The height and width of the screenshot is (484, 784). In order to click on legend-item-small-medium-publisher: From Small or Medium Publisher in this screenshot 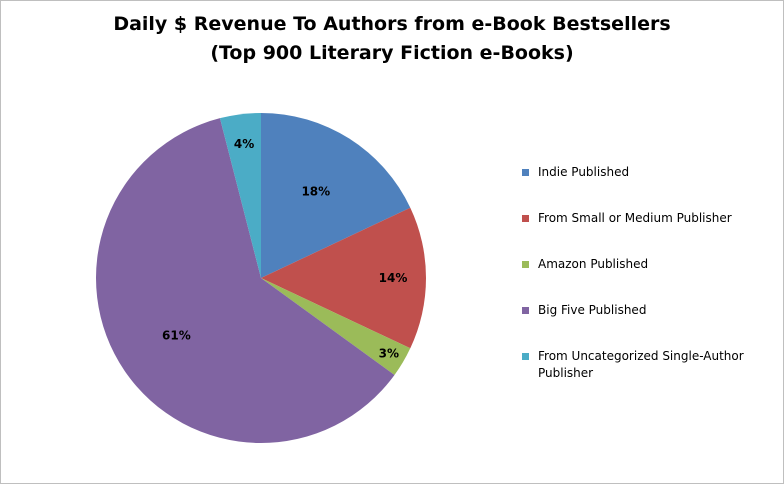, I will do `click(647, 233)`.